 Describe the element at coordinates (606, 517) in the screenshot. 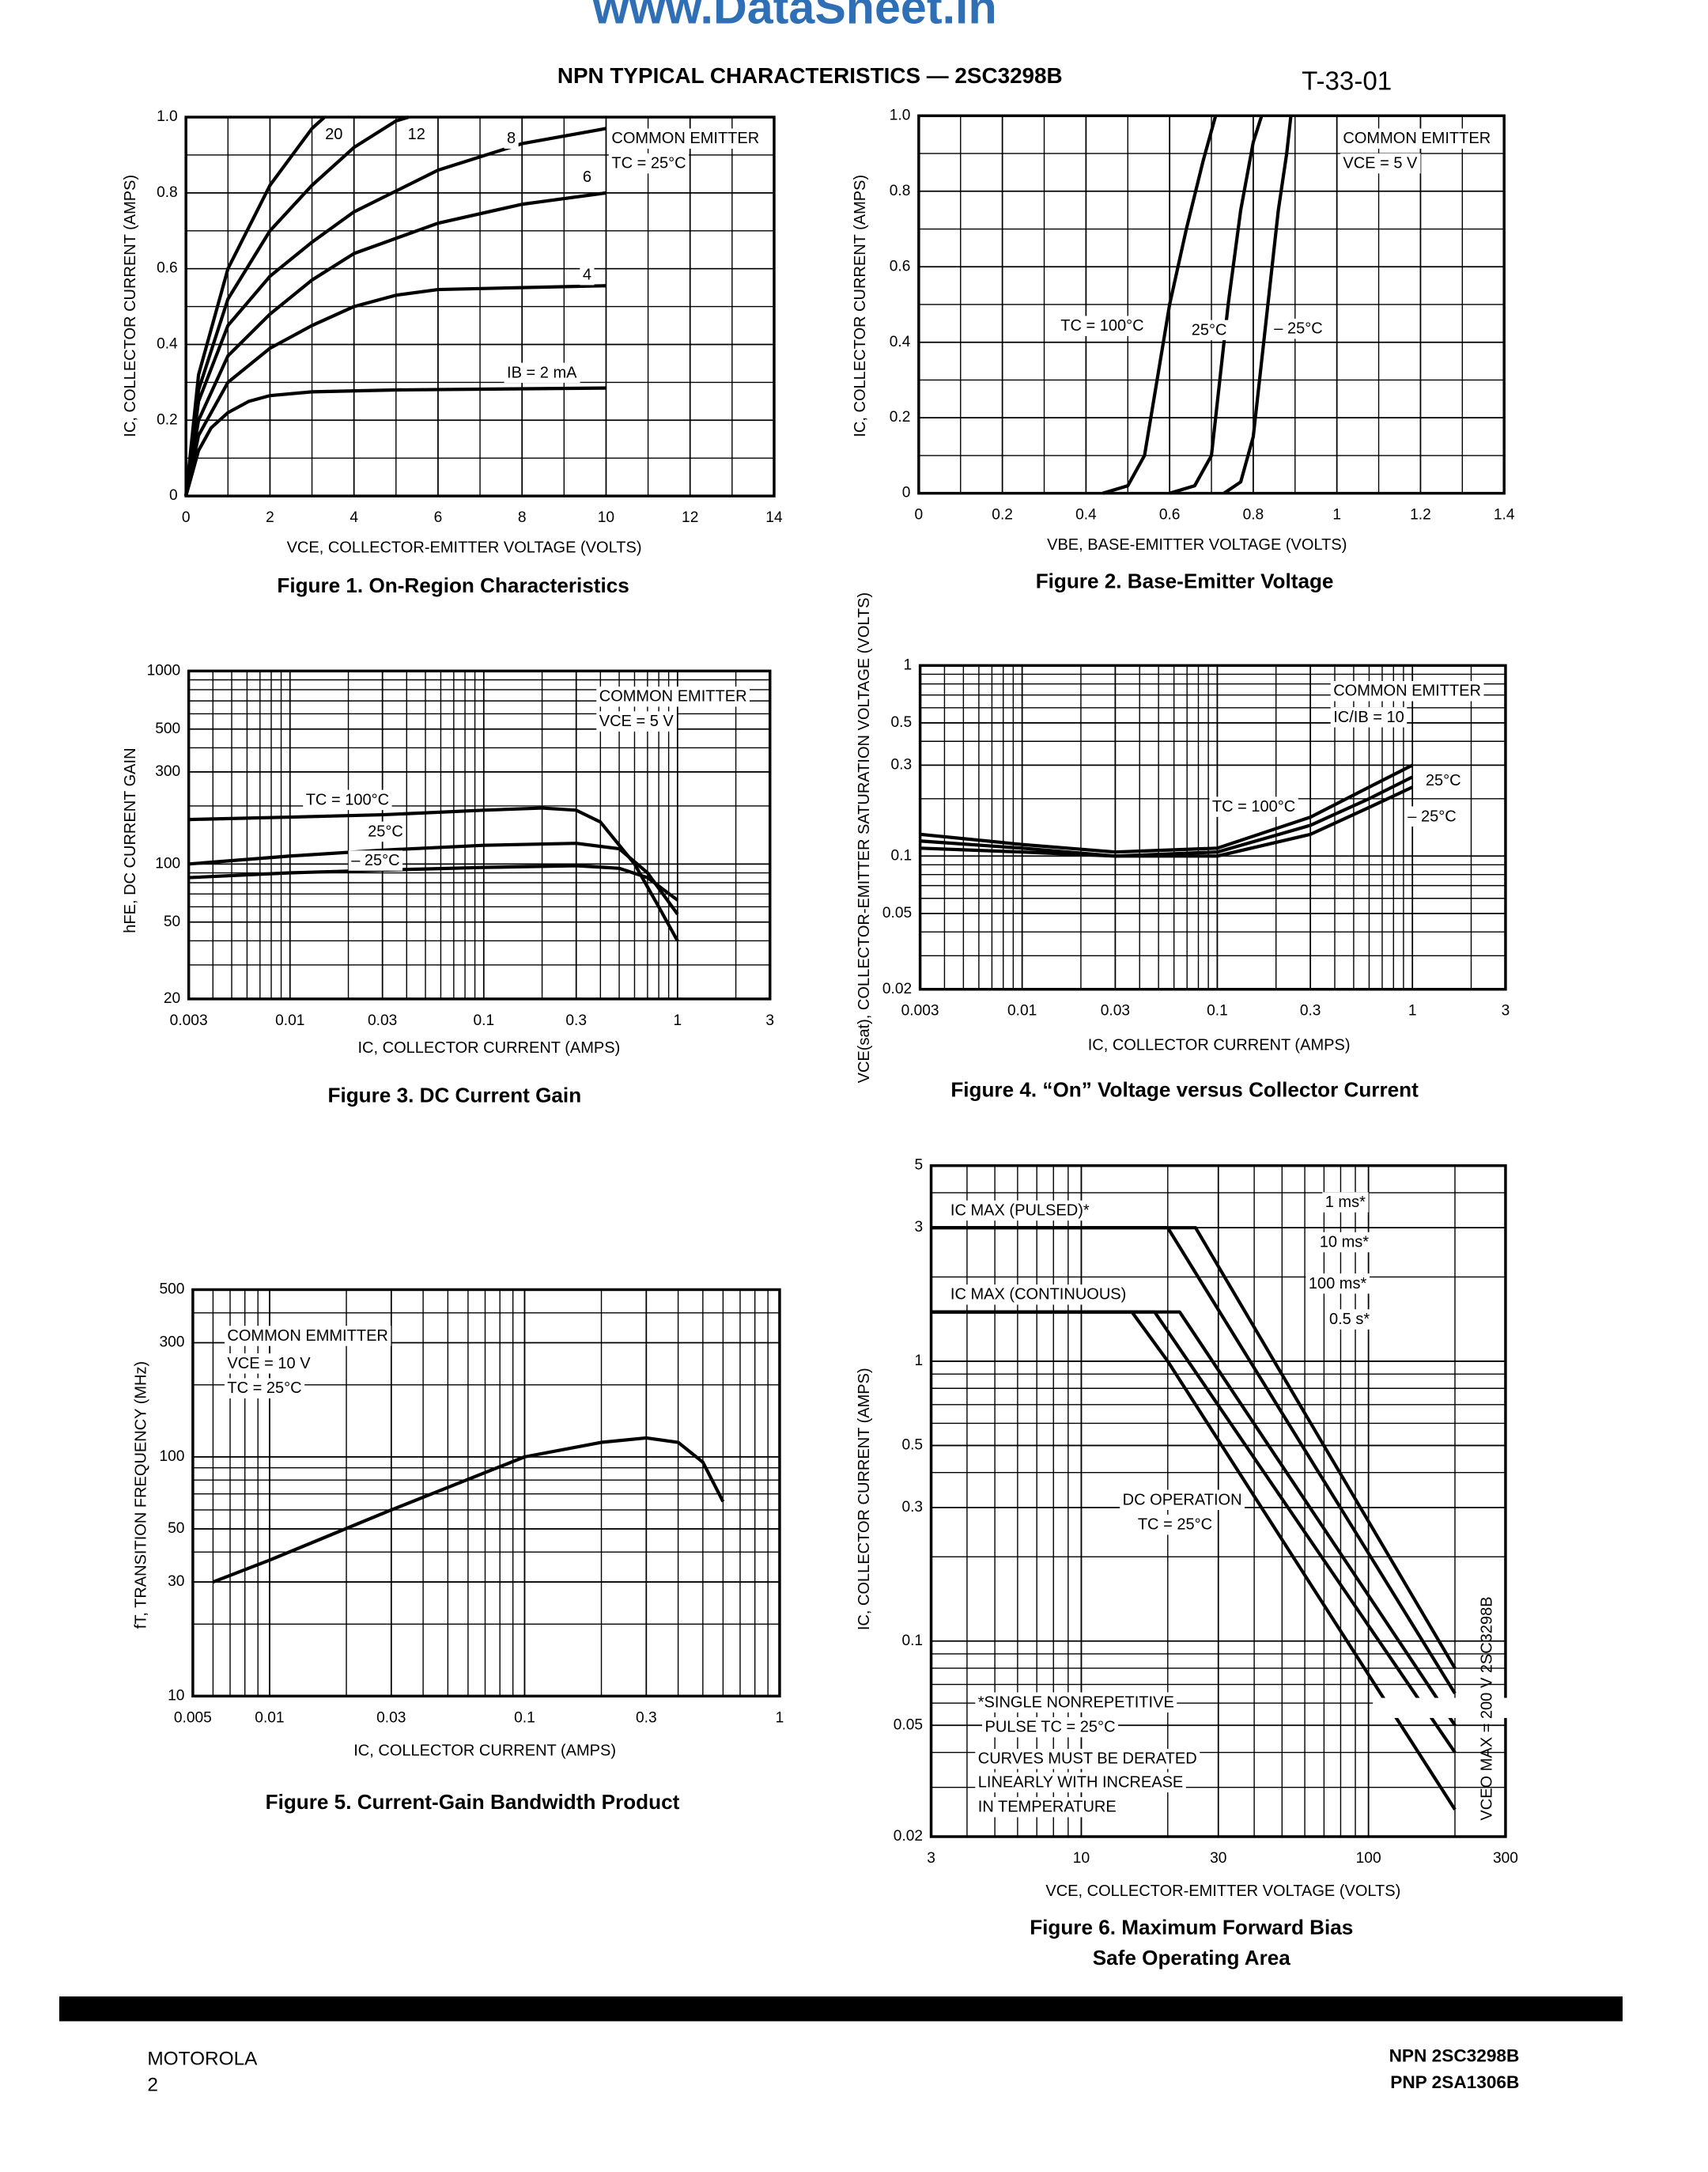

I see `x-tick-label: 10` at that location.